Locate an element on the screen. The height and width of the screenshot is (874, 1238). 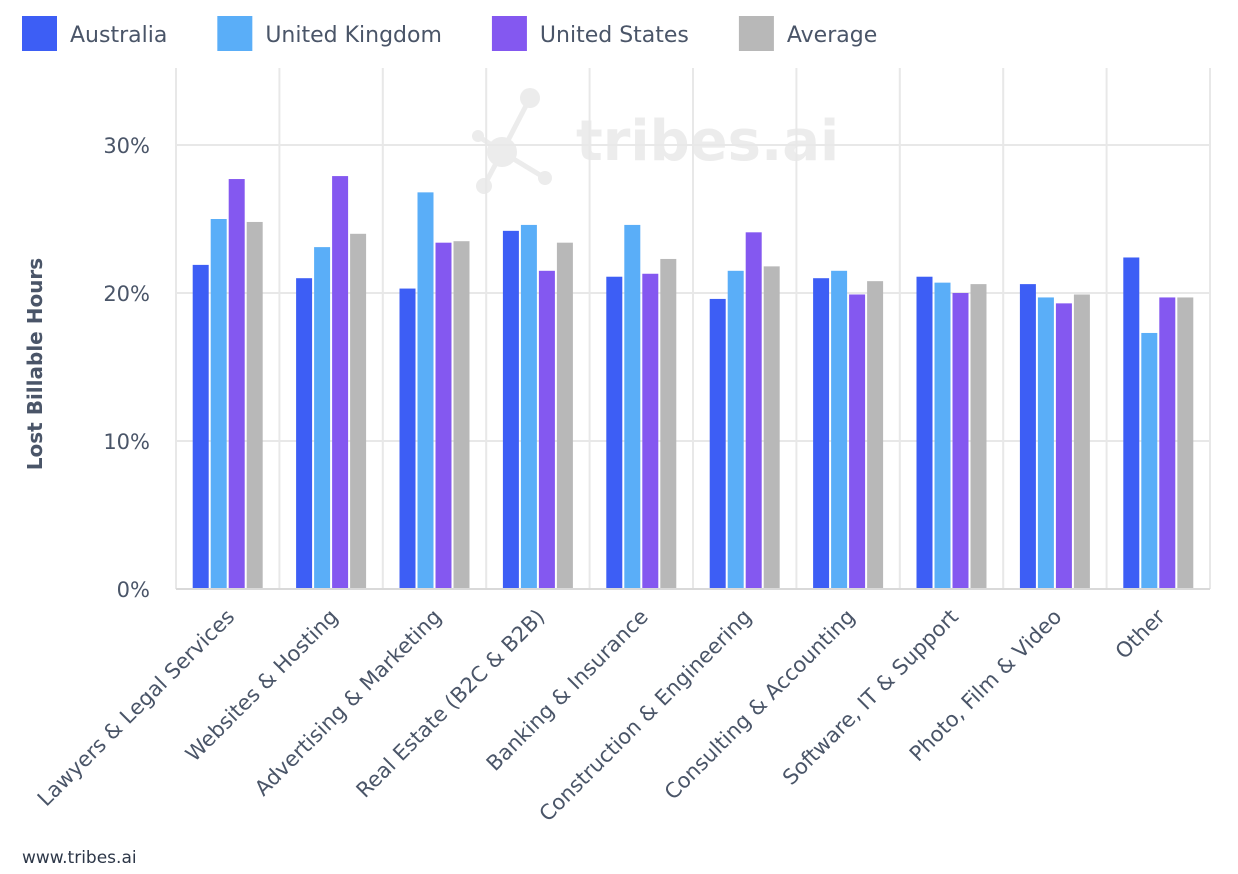
legend-label-average: Average is located at coordinates (832, 35).